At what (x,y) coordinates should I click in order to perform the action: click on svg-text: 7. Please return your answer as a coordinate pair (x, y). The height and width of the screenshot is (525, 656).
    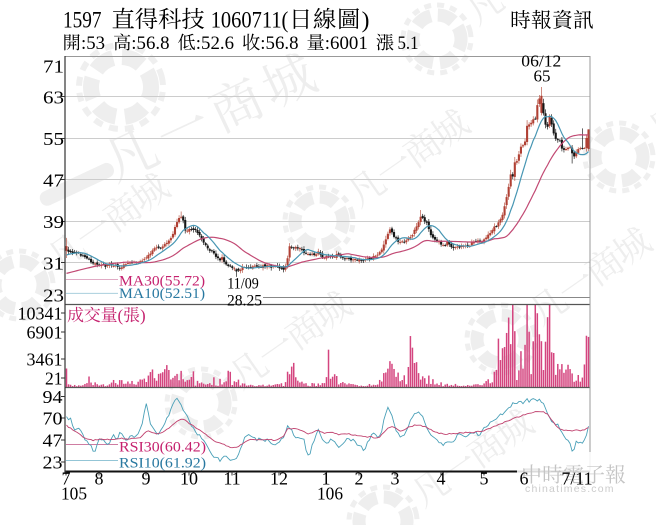
    Looking at the image, I should click on (66, 479).